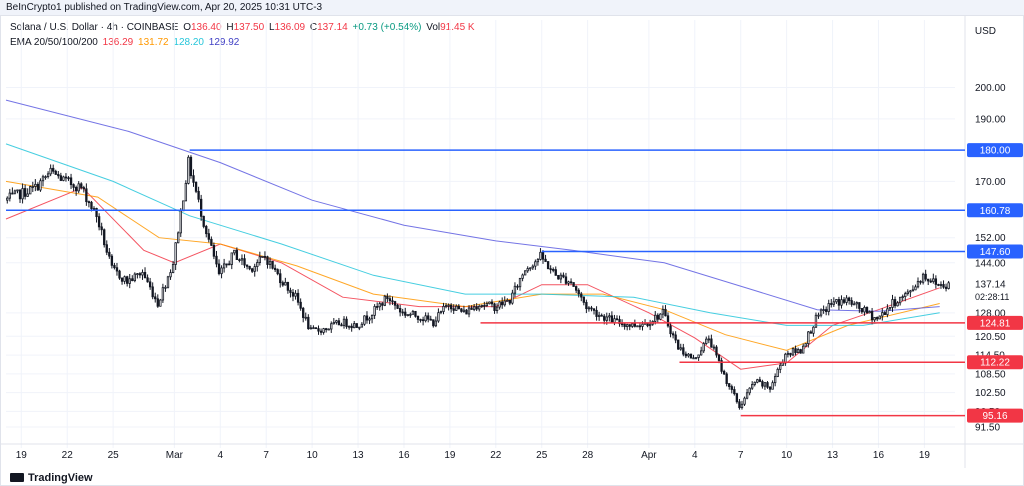 The width and height of the screenshot is (1024, 486). I want to click on tradingview-icon, so click(17, 477).